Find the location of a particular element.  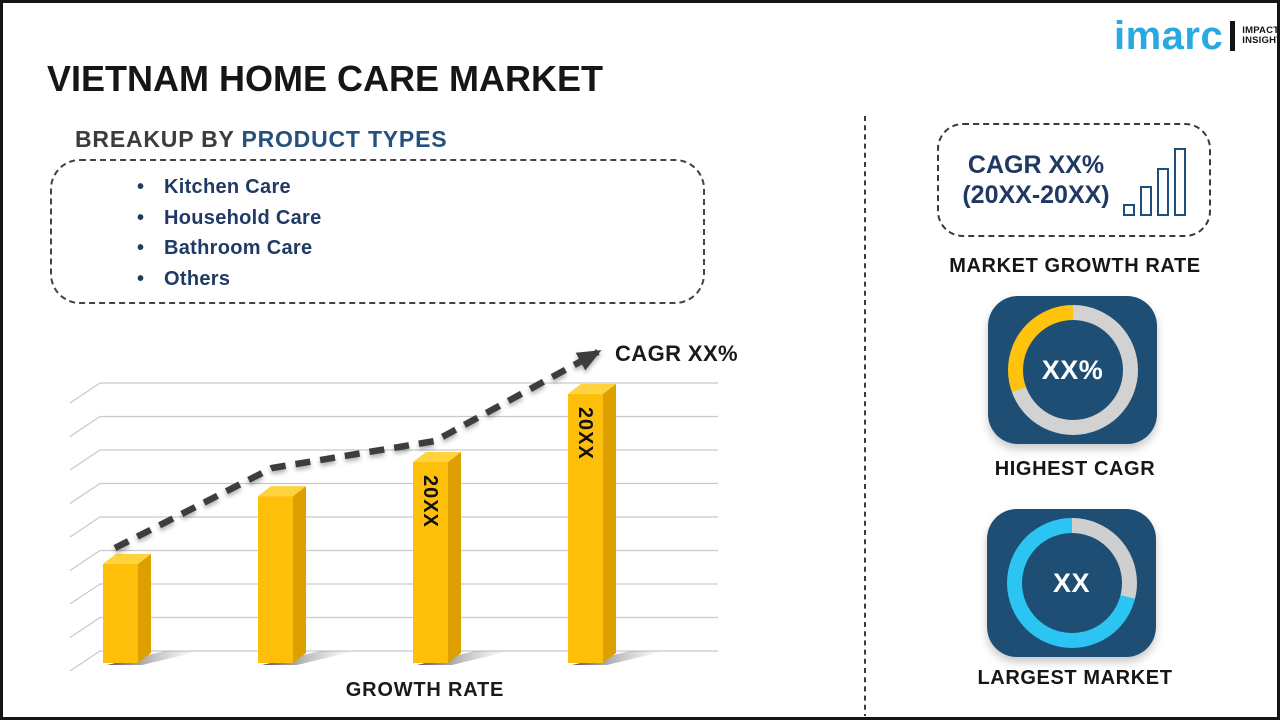

trend-arrow is located at coordinates (357, 450).